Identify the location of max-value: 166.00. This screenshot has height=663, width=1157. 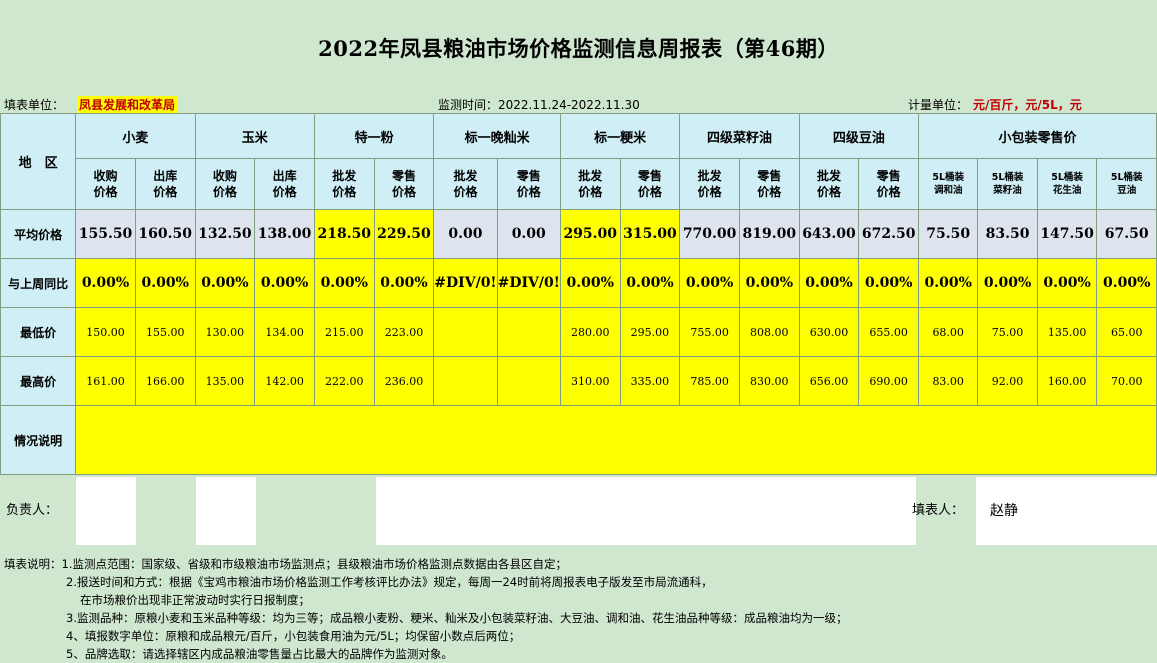
(165, 381).